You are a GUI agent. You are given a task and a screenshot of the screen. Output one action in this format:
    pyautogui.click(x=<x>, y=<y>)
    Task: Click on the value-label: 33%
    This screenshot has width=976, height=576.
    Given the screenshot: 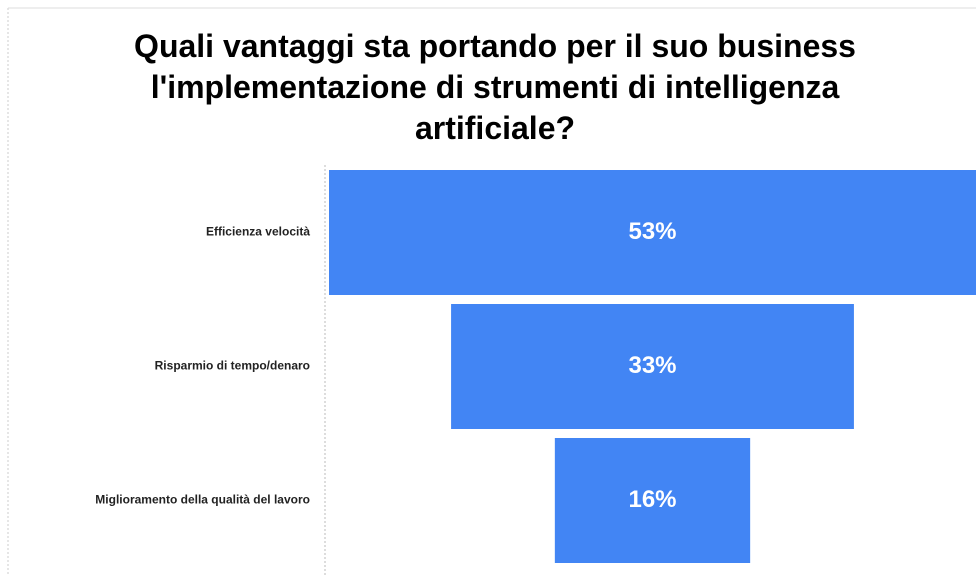 What is the action you would take?
    pyautogui.click(x=652, y=365)
    